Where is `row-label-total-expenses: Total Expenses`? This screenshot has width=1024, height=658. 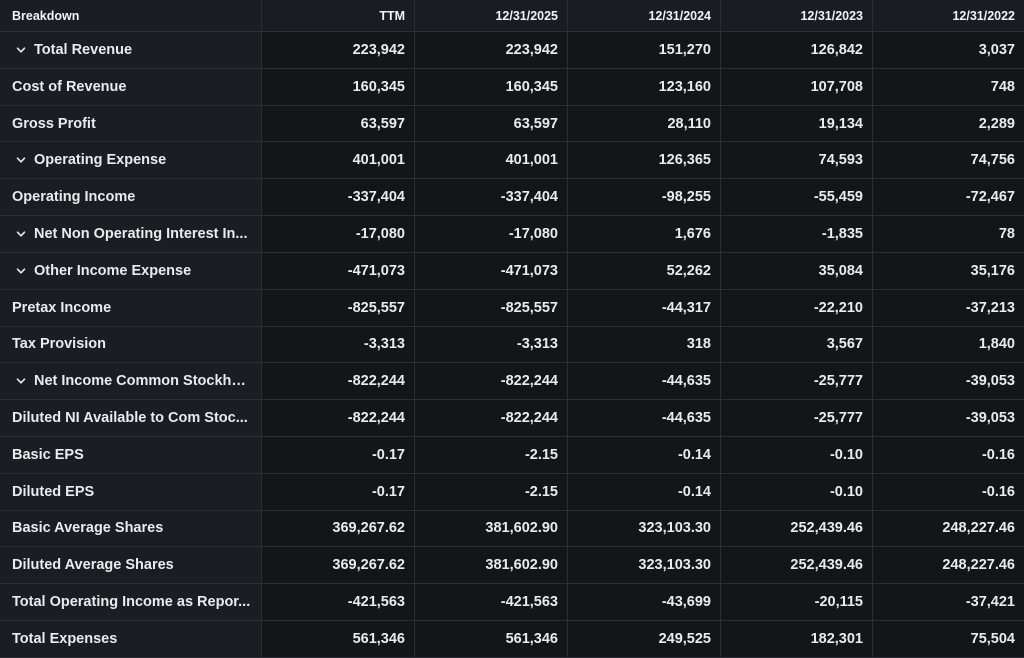
row-label-total-expenses: Total Expenses is located at coordinates (131, 639).